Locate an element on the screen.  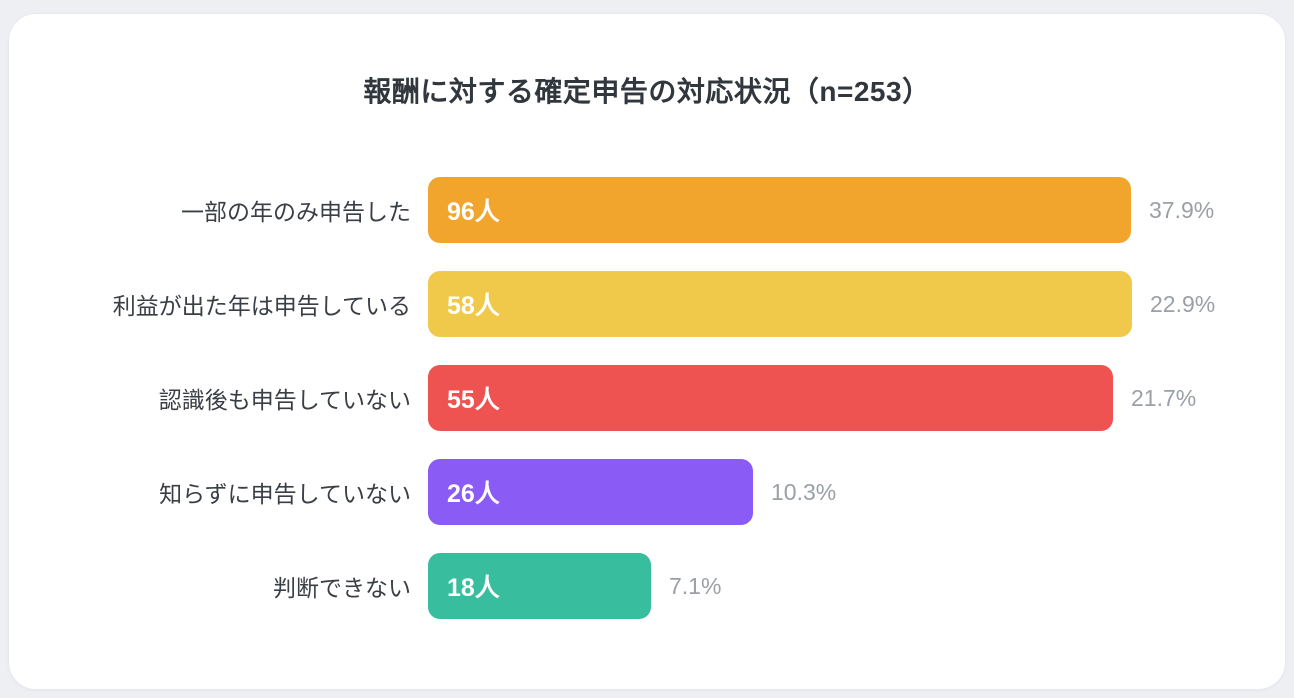
bar-category-label: 一部の年のみ申告した is located at coordinates (296, 212).